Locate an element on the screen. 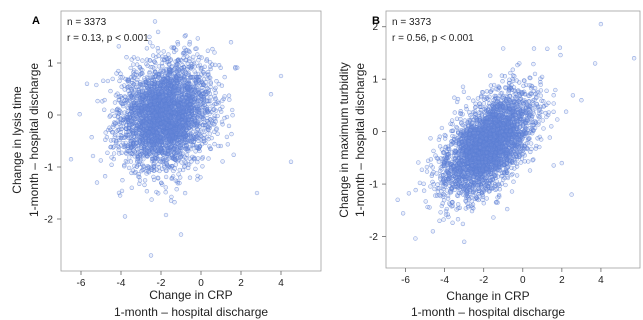 Image resolution: width=643 pixels, height=320 pixels. panel-a-ylabel: Change in lysis time is located at coordinates (17, 140).